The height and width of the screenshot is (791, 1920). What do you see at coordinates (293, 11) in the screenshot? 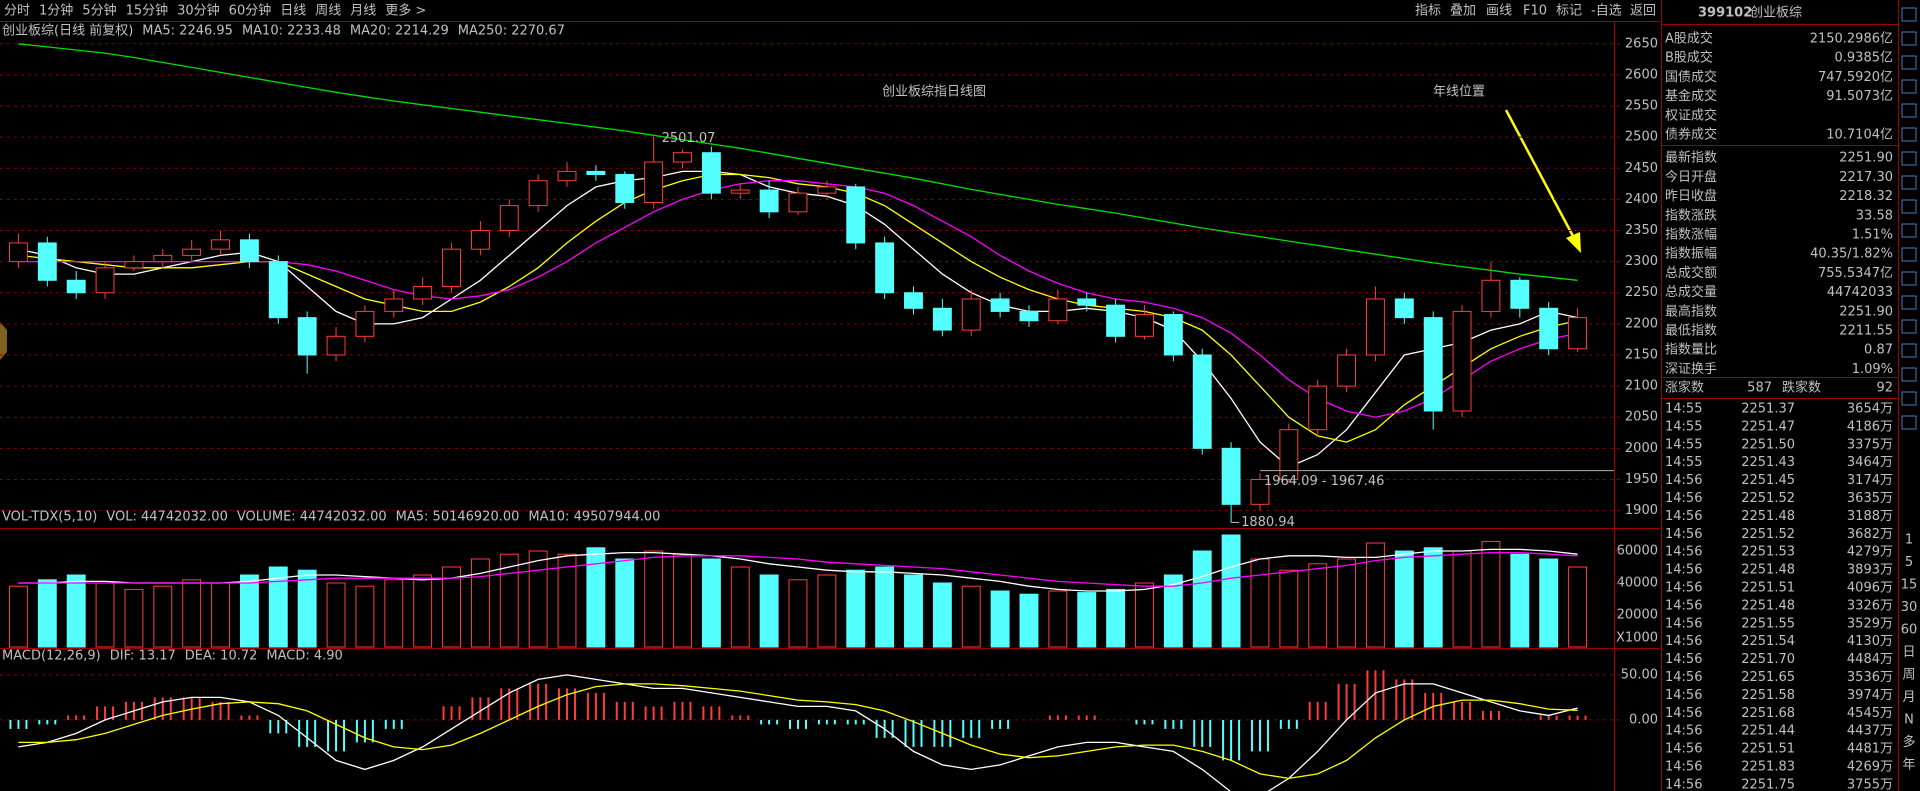
I see `period-tab: 日线` at bounding box center [293, 11].